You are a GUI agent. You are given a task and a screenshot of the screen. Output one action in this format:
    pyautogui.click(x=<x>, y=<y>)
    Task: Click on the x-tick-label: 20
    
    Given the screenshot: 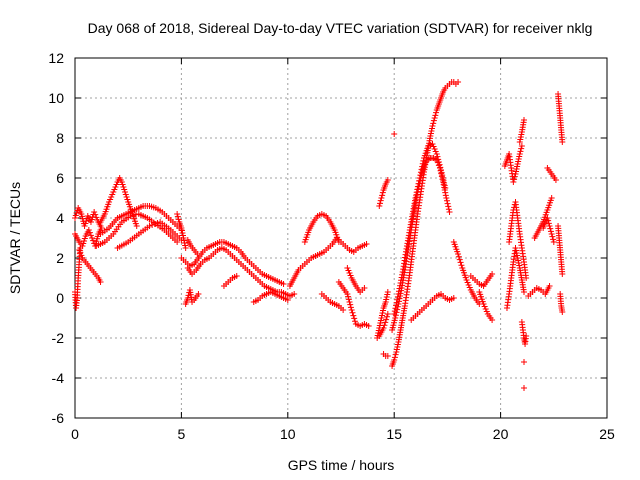 What is the action you would take?
    pyautogui.click(x=501, y=434)
    